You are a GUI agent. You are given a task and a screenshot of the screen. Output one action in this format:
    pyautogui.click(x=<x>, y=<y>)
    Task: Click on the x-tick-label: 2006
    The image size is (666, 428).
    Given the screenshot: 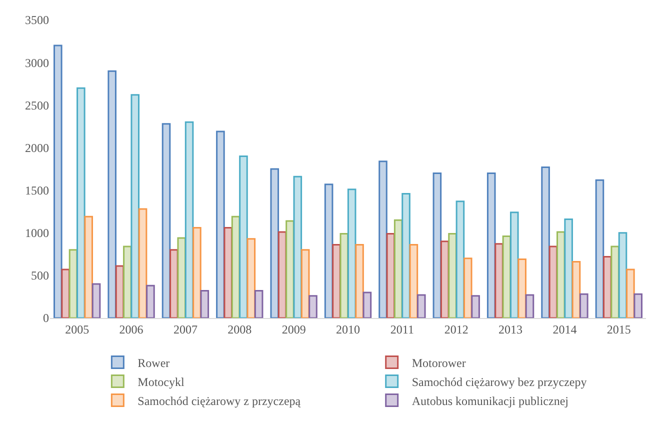 What is the action you would take?
    pyautogui.click(x=131, y=329)
    